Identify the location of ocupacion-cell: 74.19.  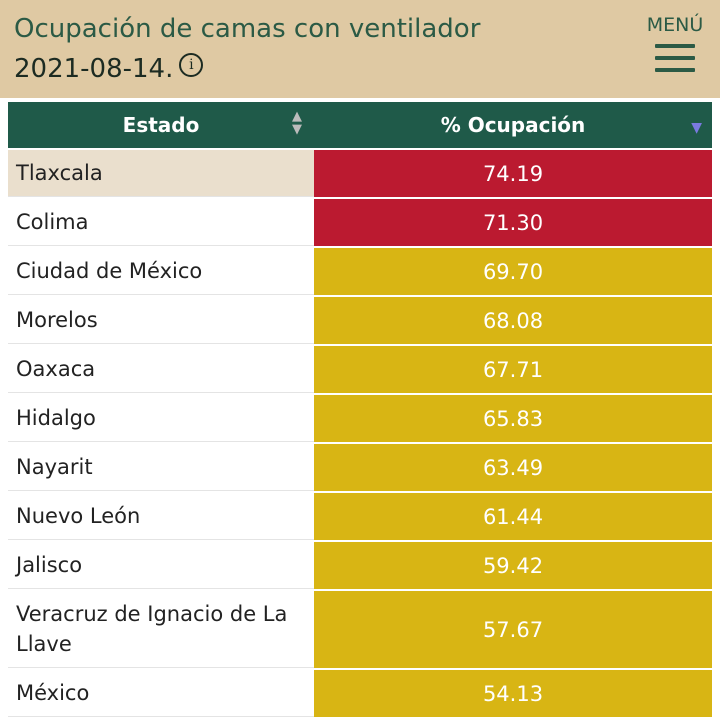
(513, 173).